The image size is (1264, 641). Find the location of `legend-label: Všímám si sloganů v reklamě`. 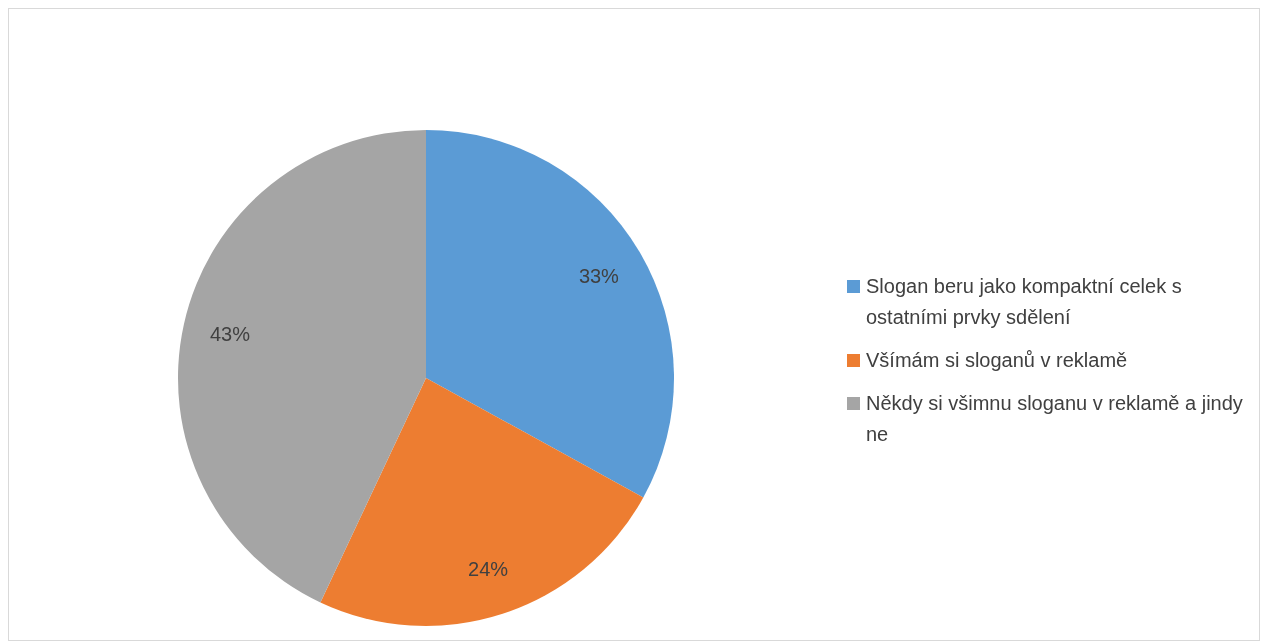

legend-label: Všímám si sloganů v reklamě is located at coordinates (997, 360).